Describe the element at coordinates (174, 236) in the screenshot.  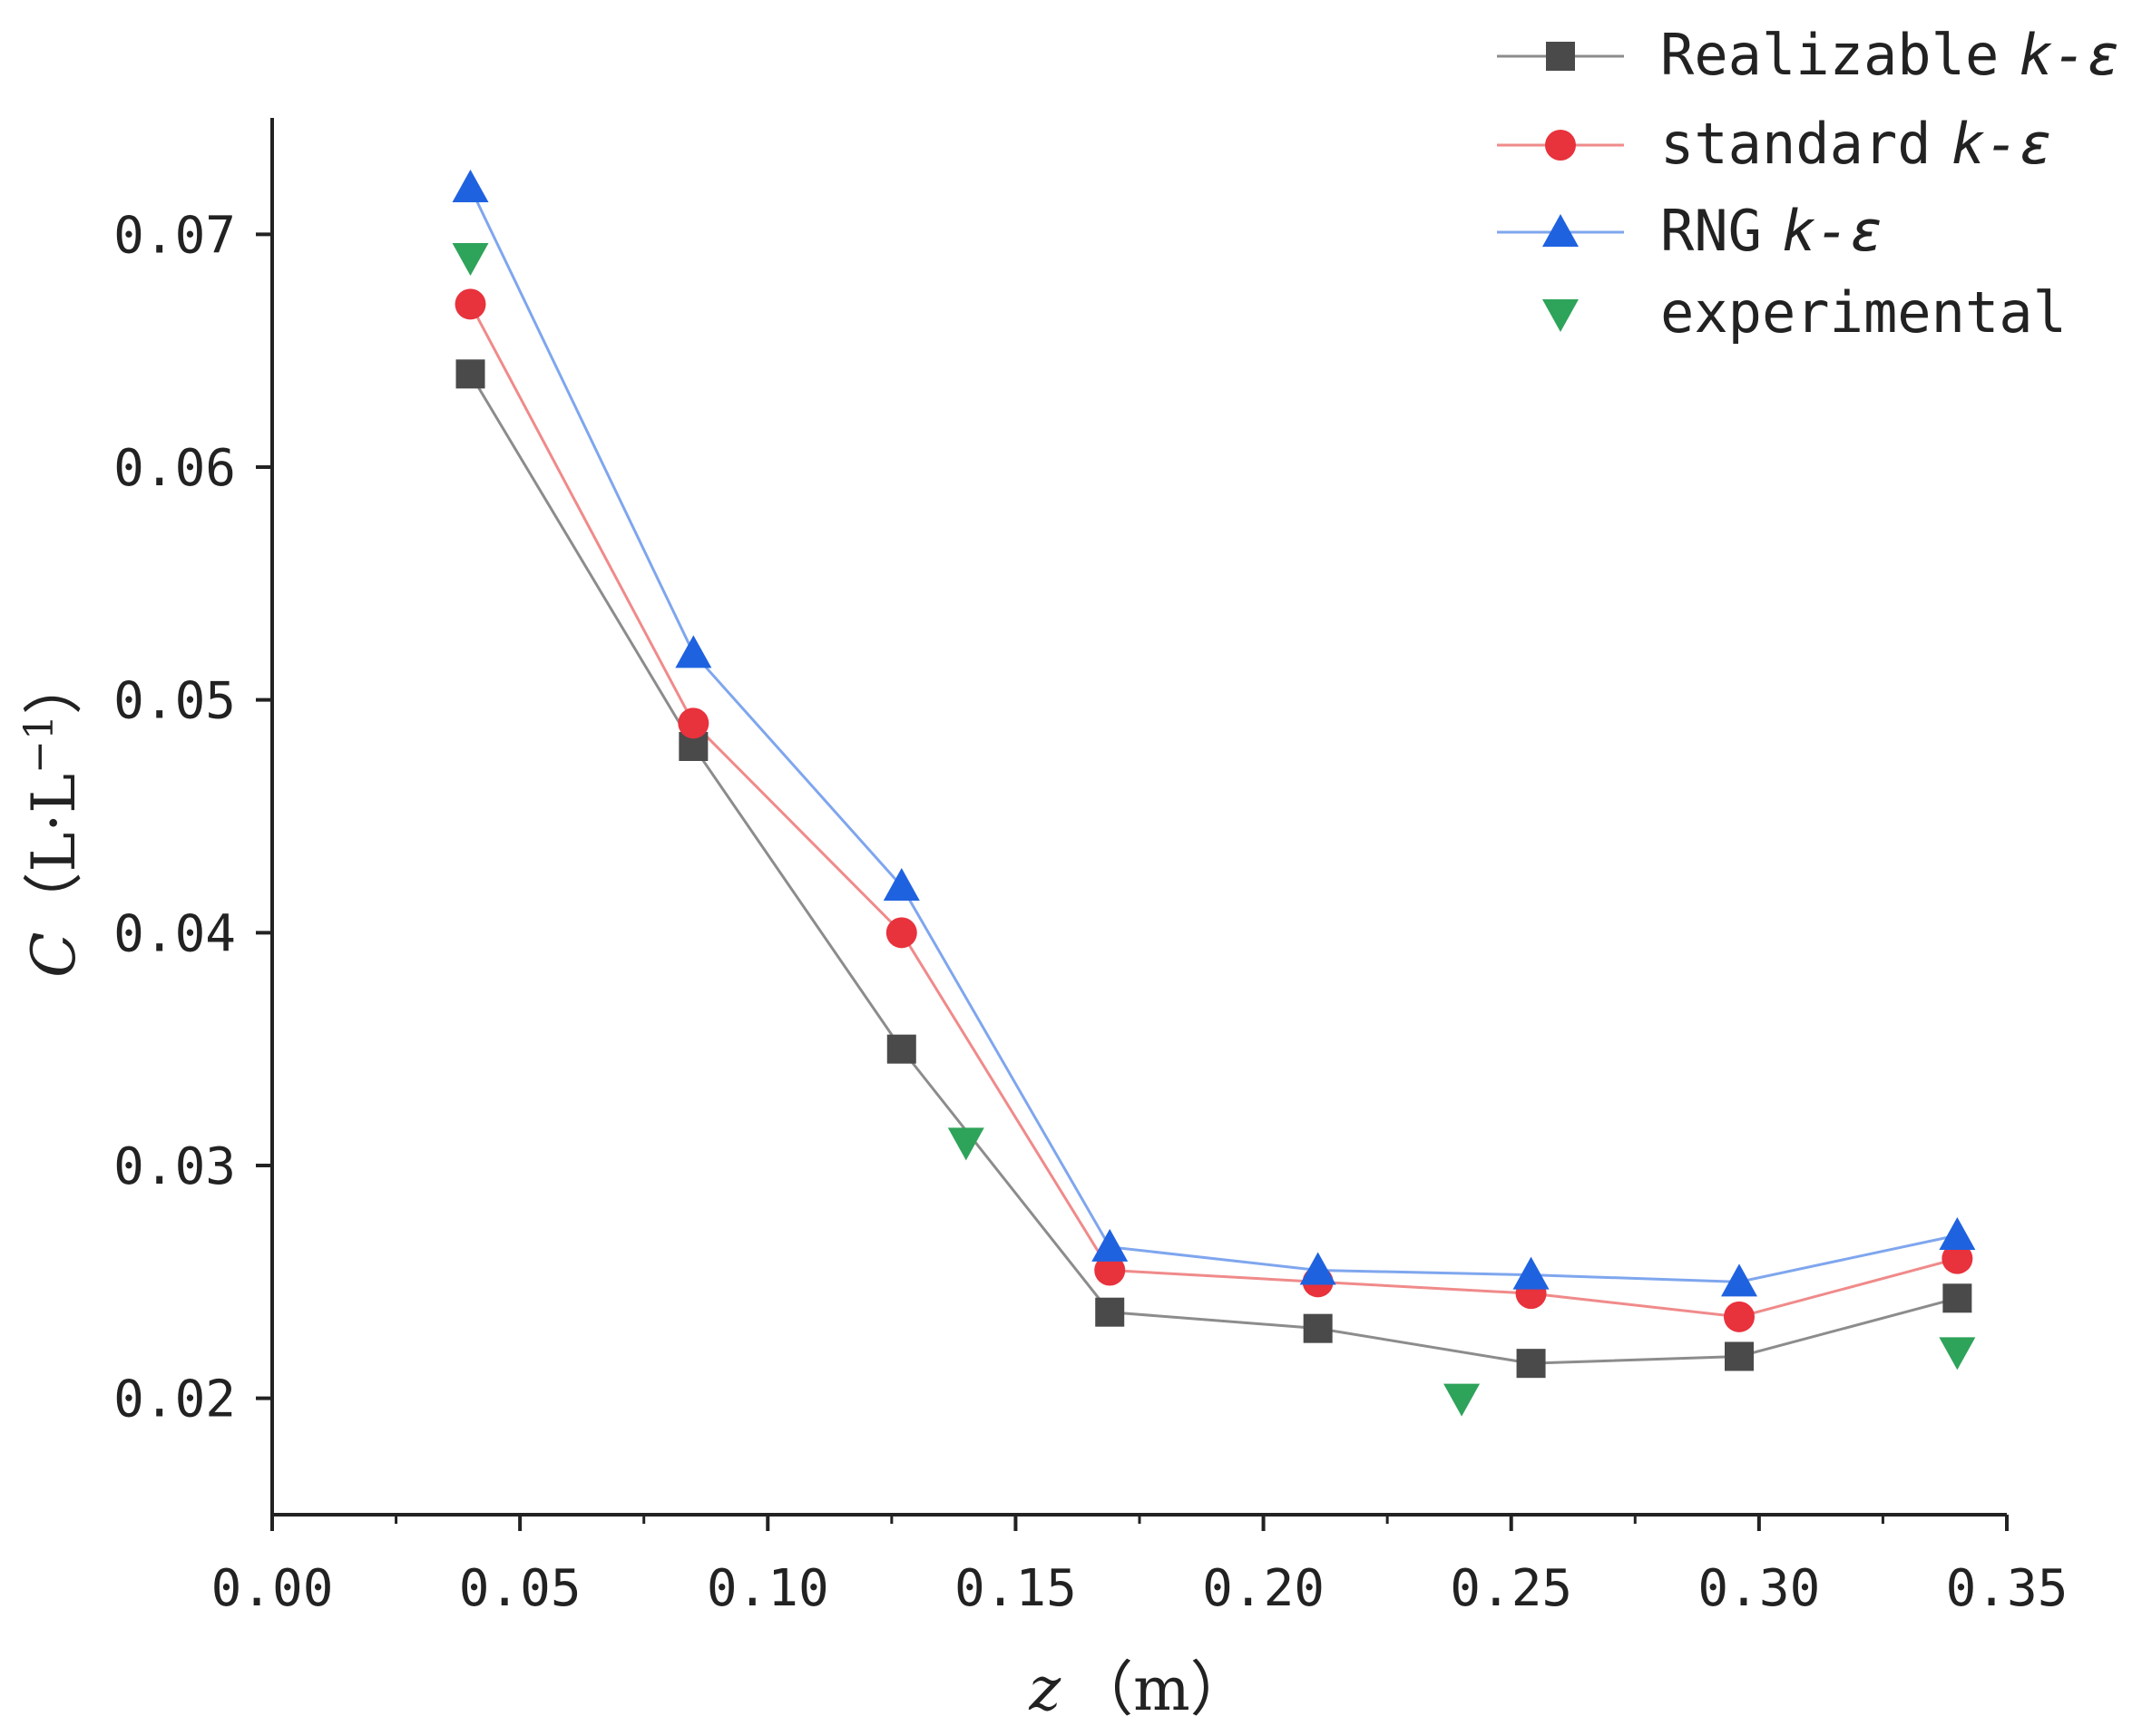
I see `y-tick-label: 0.07` at that location.